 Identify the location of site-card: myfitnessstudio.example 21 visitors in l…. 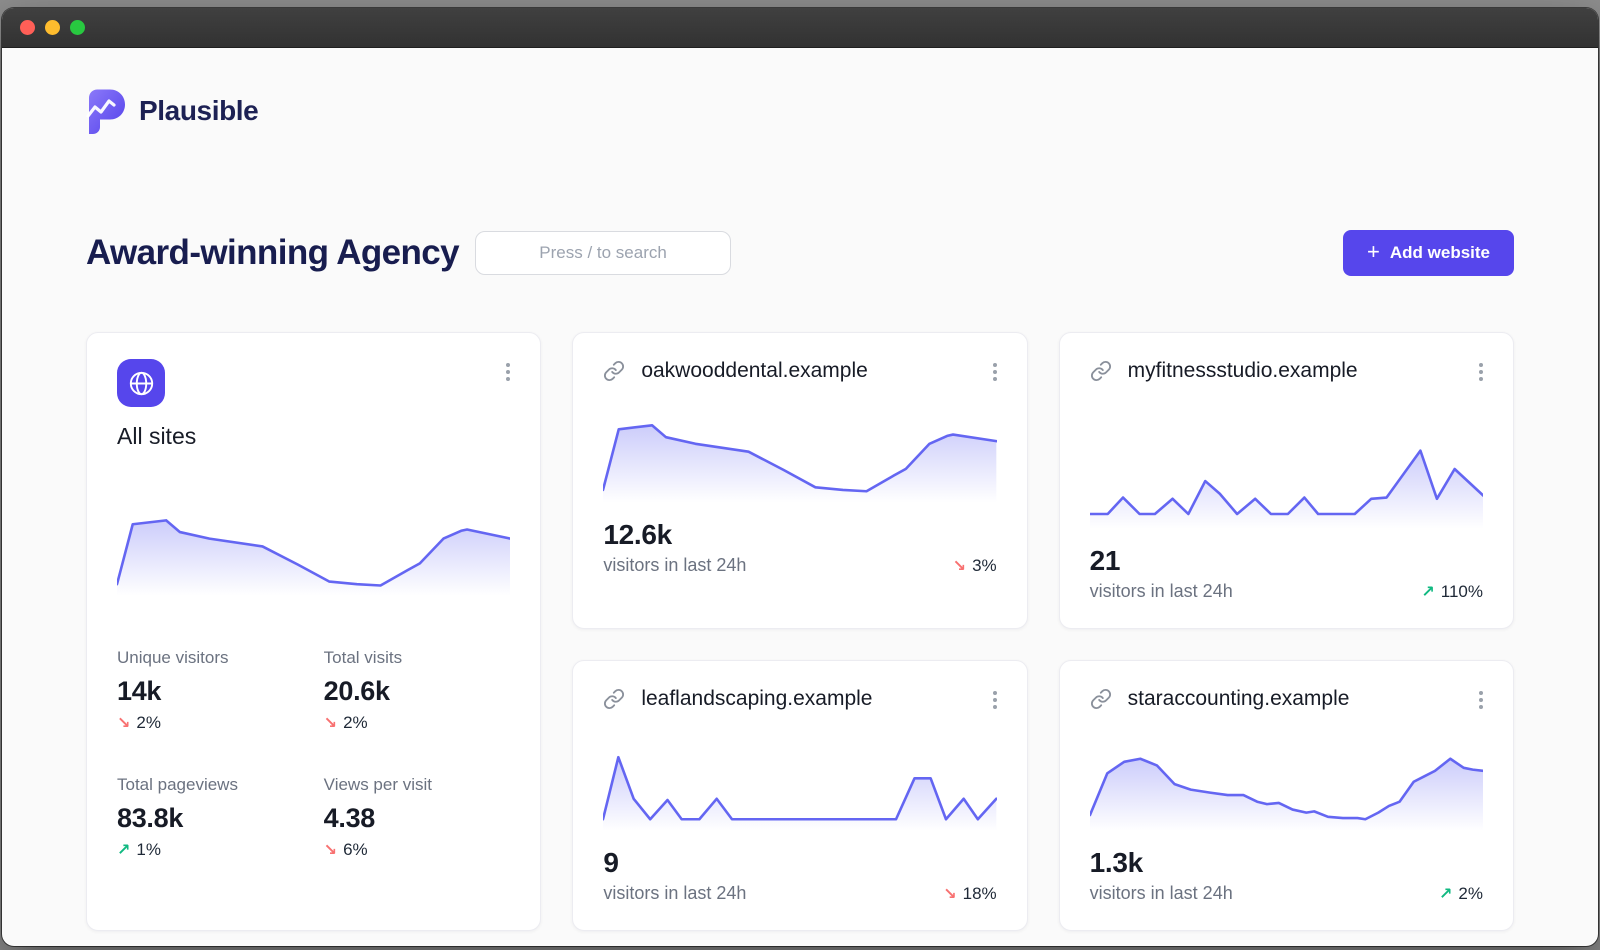
(1286, 480).